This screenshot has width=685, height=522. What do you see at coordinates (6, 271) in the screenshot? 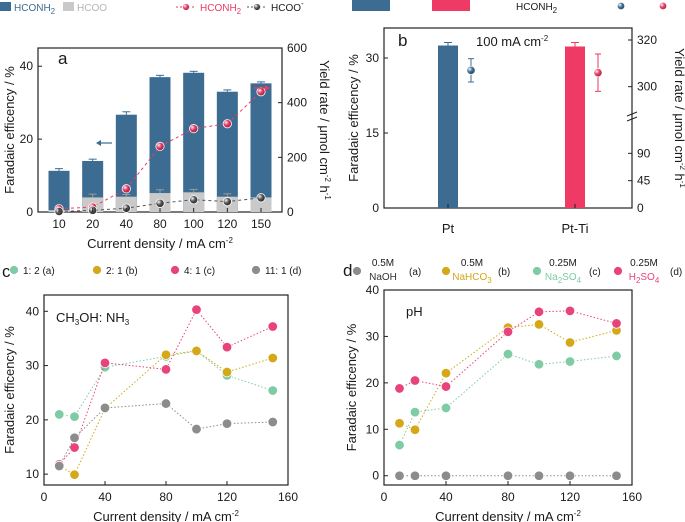
I see `panel-letter: c` at bounding box center [6, 271].